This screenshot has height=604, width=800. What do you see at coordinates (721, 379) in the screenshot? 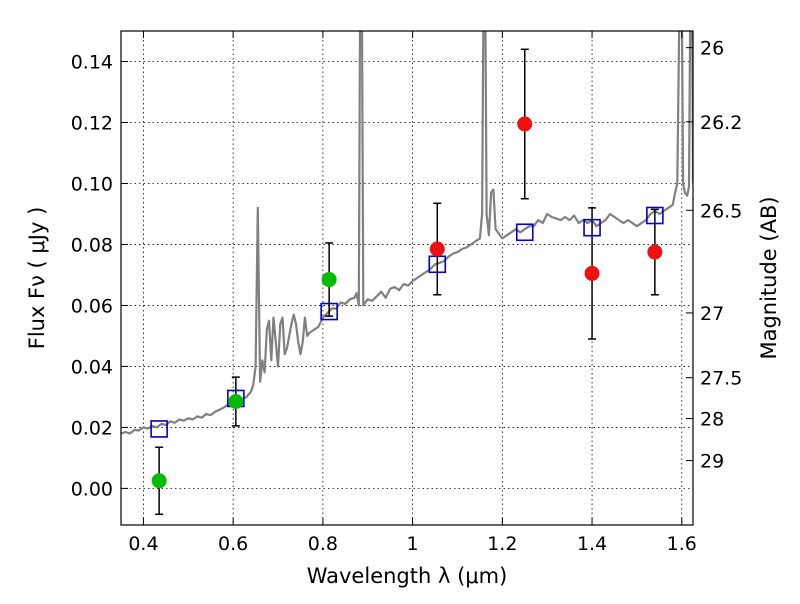
I see `y2-tick-label: 27.5` at bounding box center [721, 379].